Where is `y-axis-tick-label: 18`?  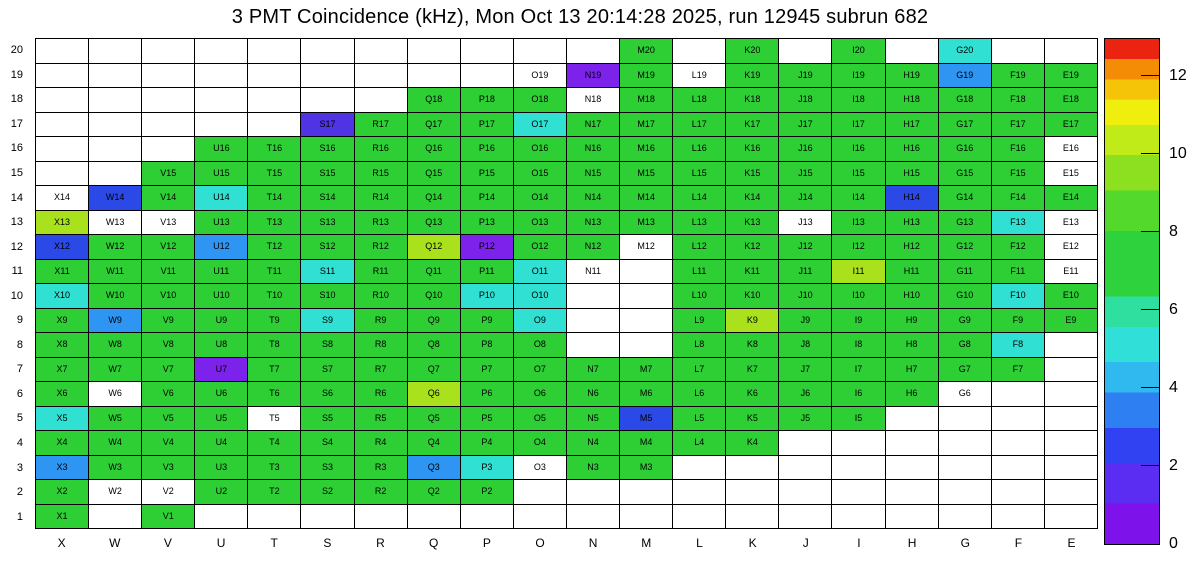
y-axis-tick-label: 18 is located at coordinates (16, 99).